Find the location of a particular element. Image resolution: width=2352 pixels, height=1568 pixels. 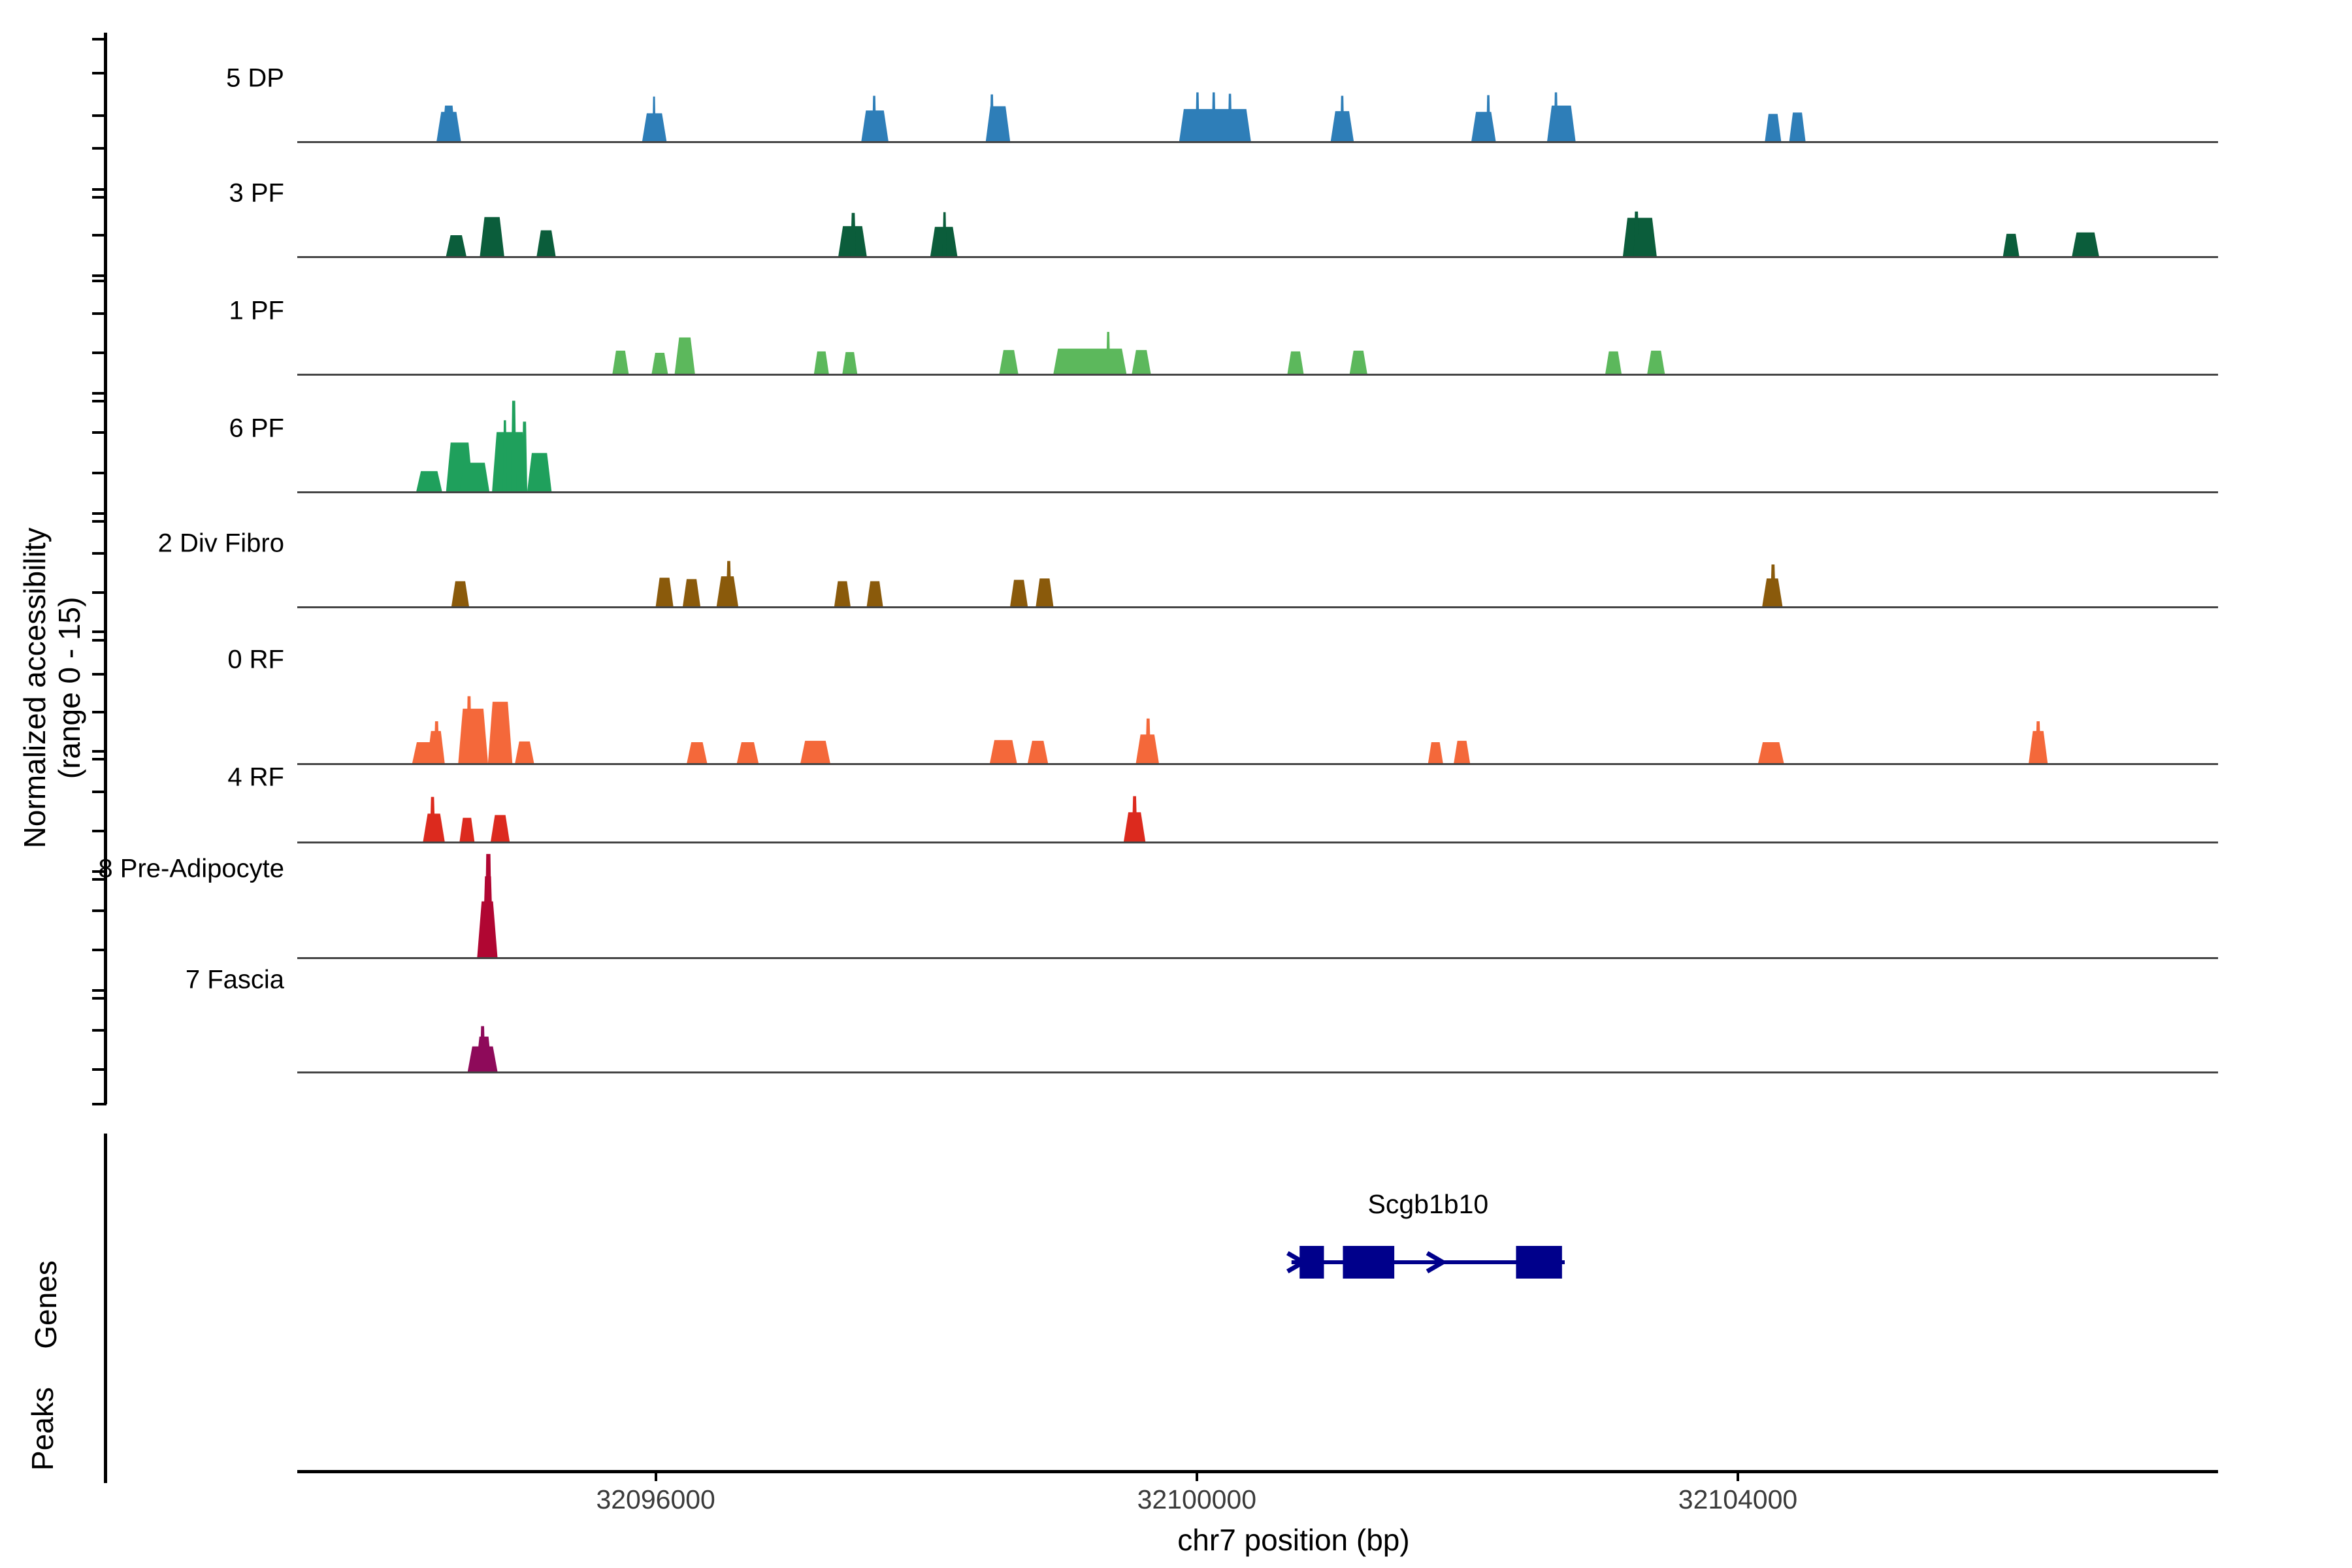

track-label-1-pf: 1 PF is located at coordinates (256, 310).